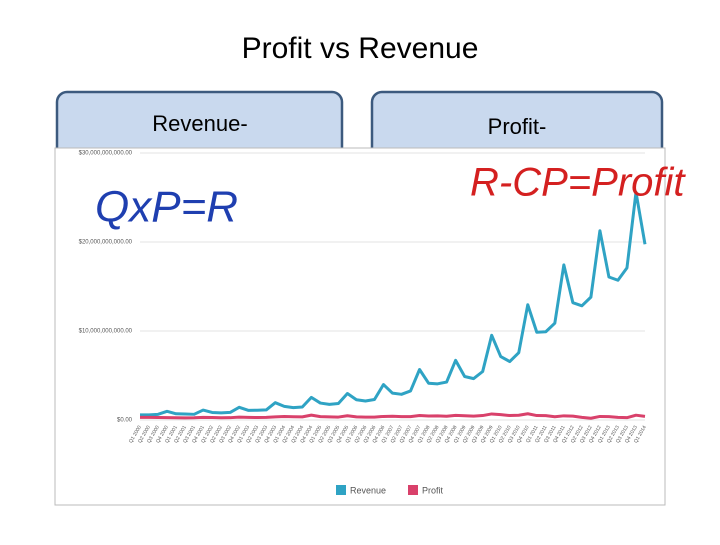 The image size is (720, 545). Describe the element at coordinates (517, 126) in the screenshot. I see `box-heading: Profit-` at that location.